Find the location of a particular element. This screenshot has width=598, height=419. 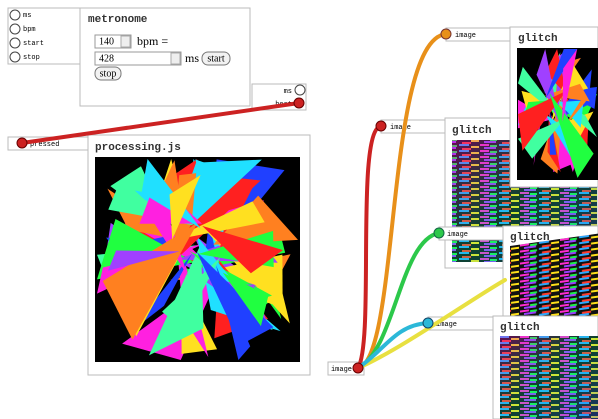

port-label: stop is located at coordinates (31, 58).